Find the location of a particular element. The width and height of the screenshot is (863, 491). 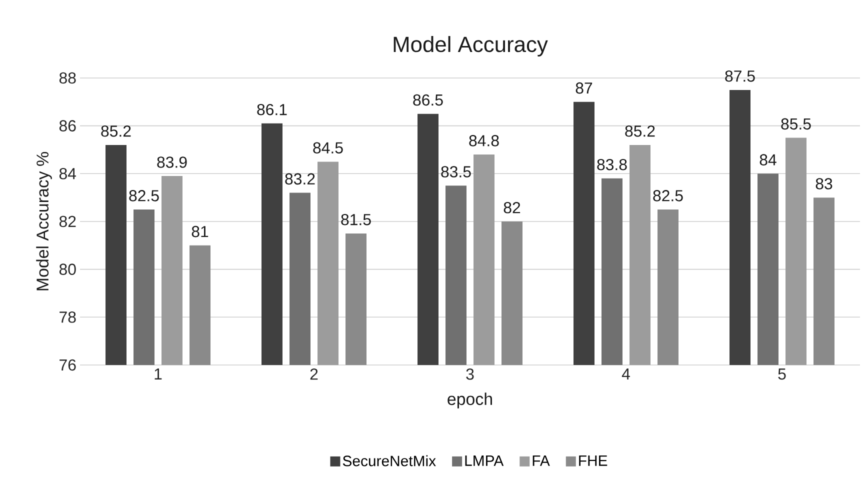

y-tick-label: 84 is located at coordinates (67, 174).